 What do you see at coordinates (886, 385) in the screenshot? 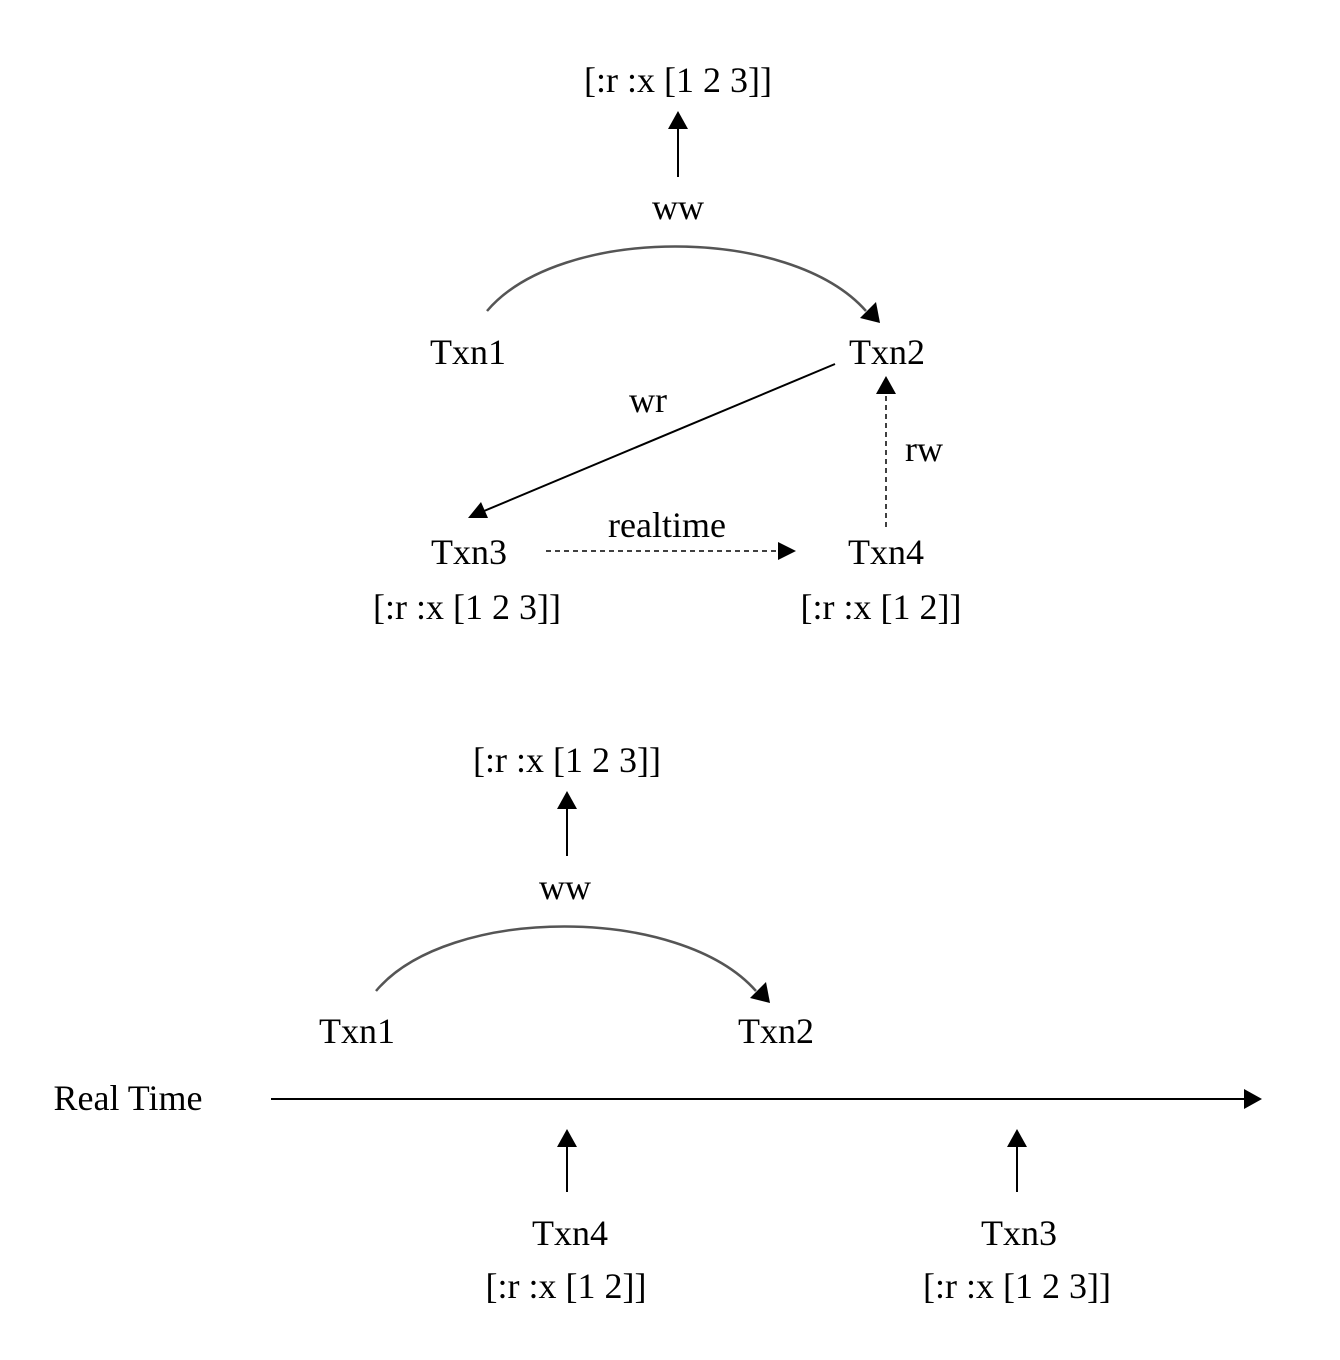
I see `top-rw-edge-arrowhead` at bounding box center [886, 385].